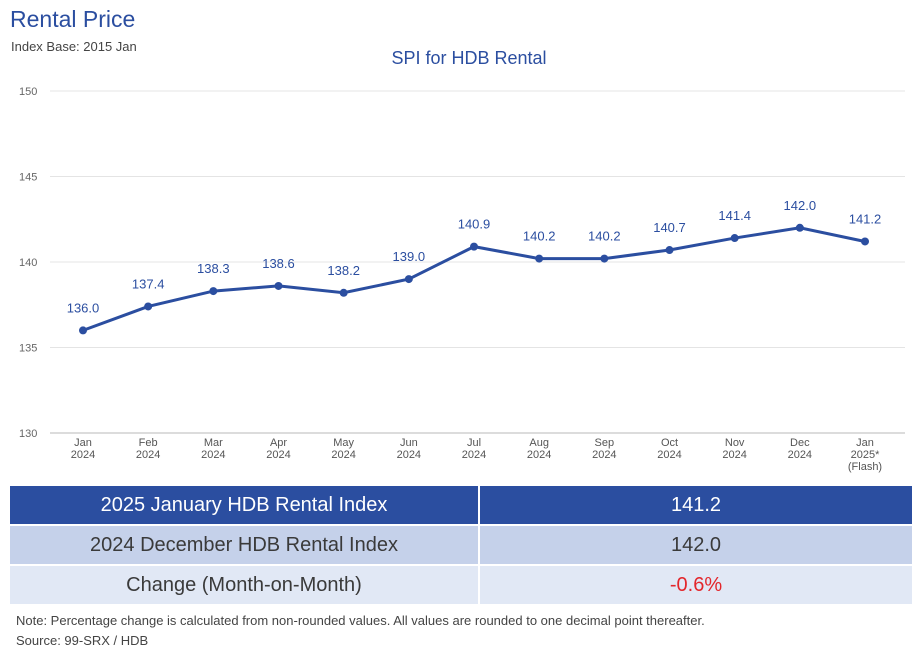  I want to click on data-label: 141.4, so click(734, 215).